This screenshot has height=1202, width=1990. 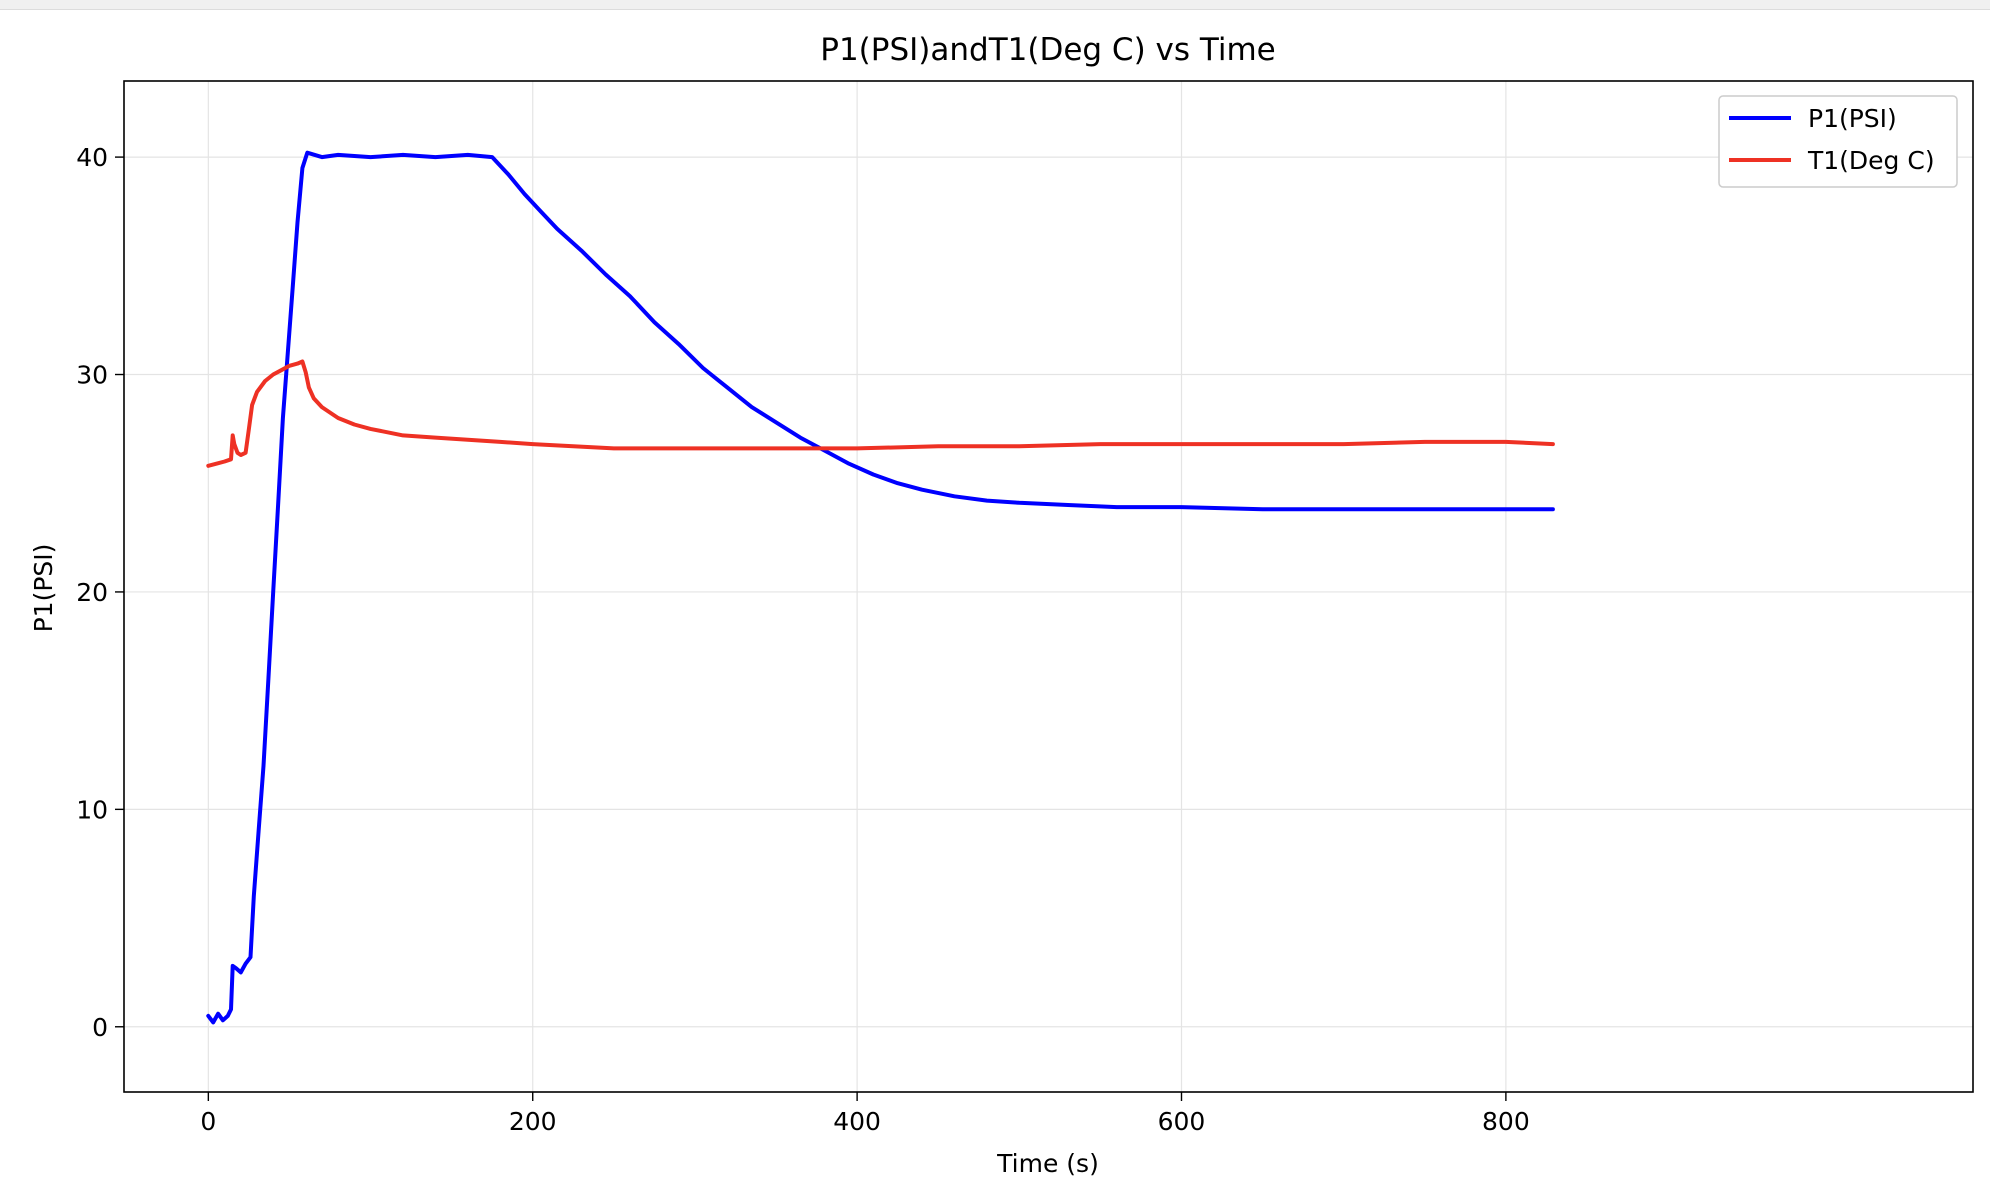 I want to click on legend-label-t1: T1(Deg C), so click(x=1871, y=160).